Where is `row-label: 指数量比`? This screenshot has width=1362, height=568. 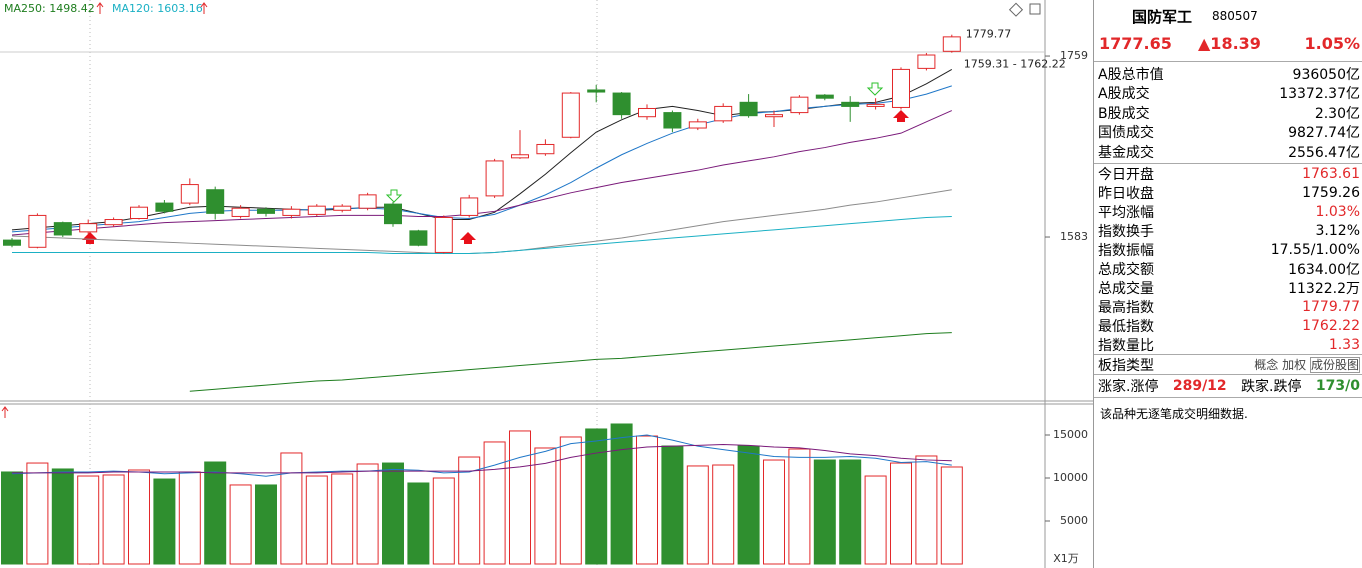
row-label: 指数量比 is located at coordinates (1126, 345).